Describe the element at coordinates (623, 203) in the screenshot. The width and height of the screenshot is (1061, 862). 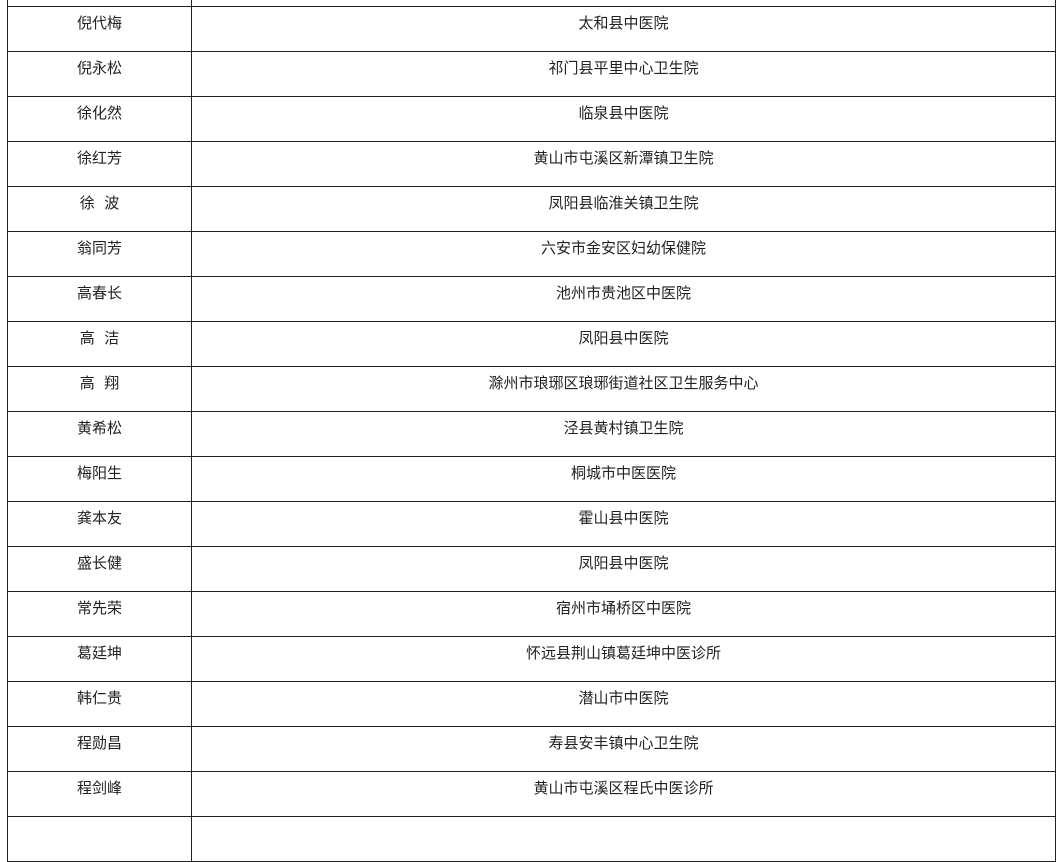
I see `institution-cell-text: 凤阳县临淮关镇卫生院` at that location.